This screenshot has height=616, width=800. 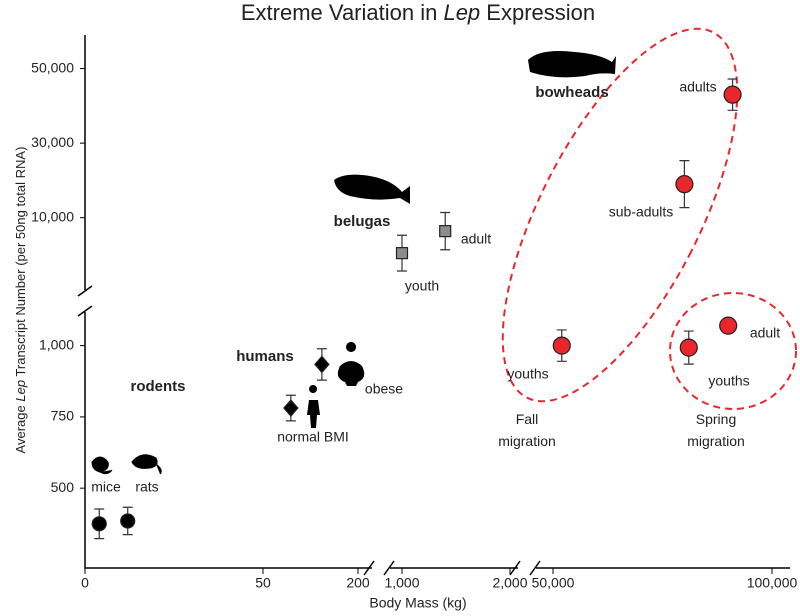 I want to click on group-label: rodents, so click(x=157, y=386).